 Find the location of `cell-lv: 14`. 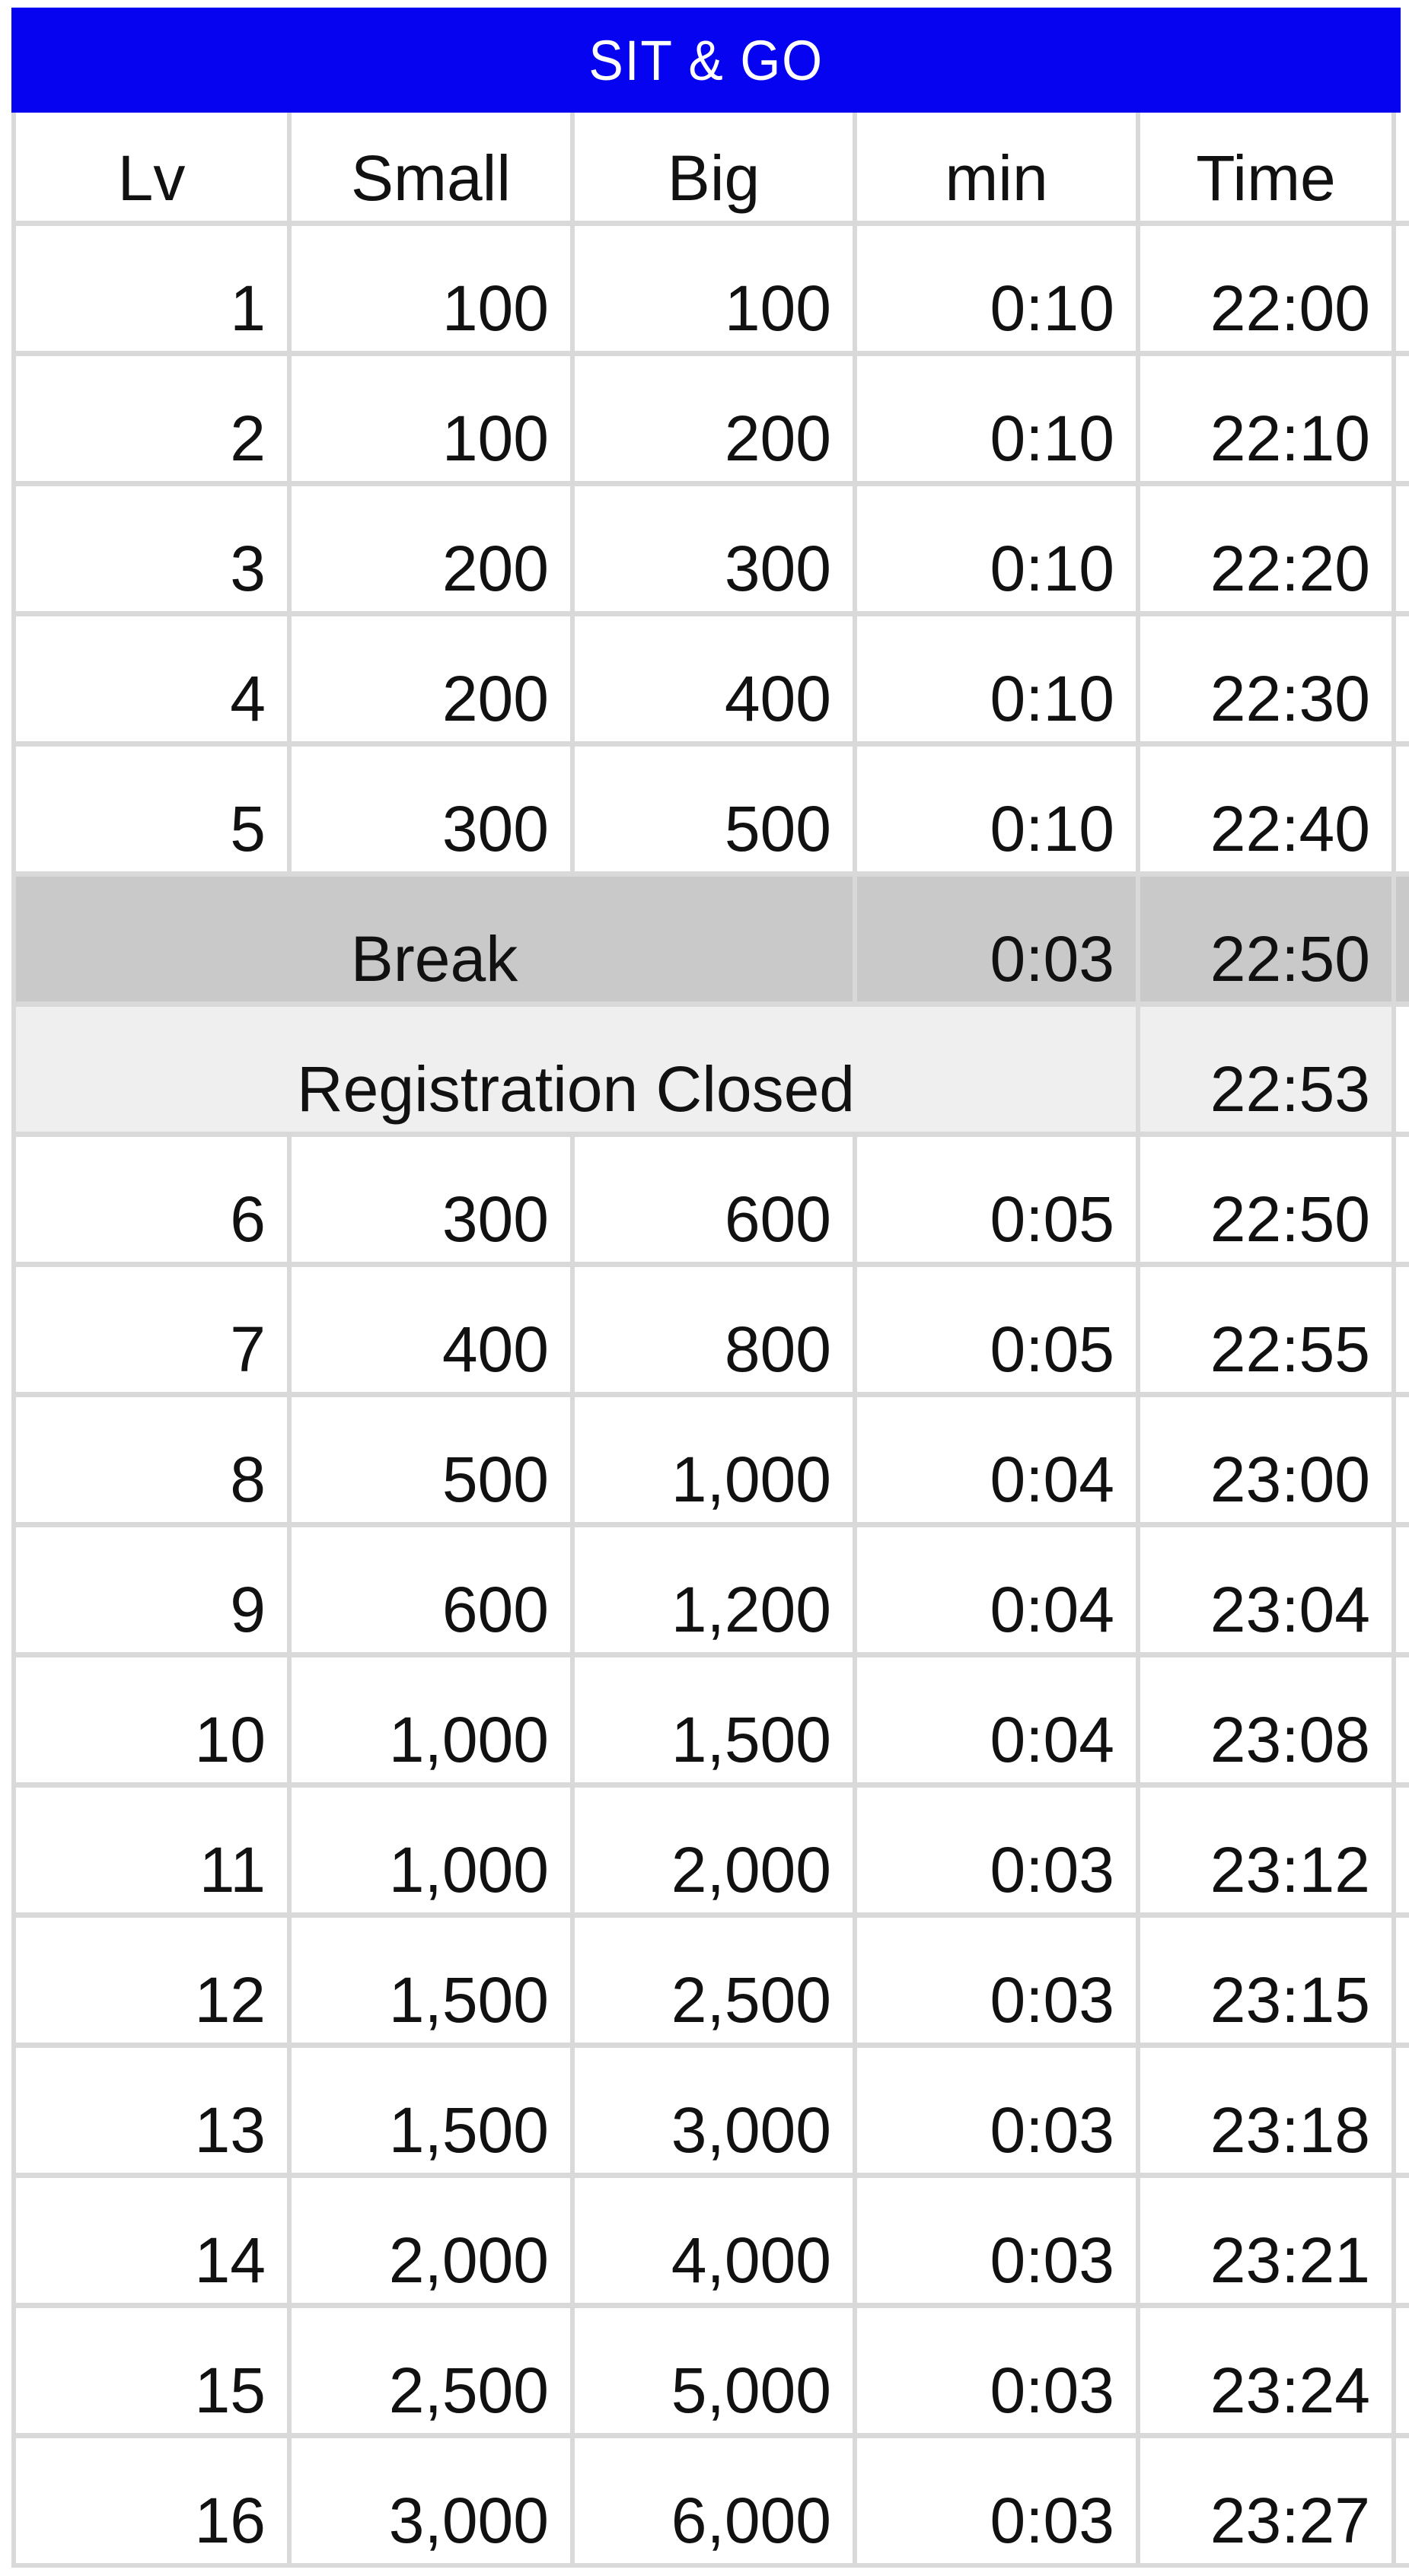

cell-lv: 14 is located at coordinates (151, 2240).